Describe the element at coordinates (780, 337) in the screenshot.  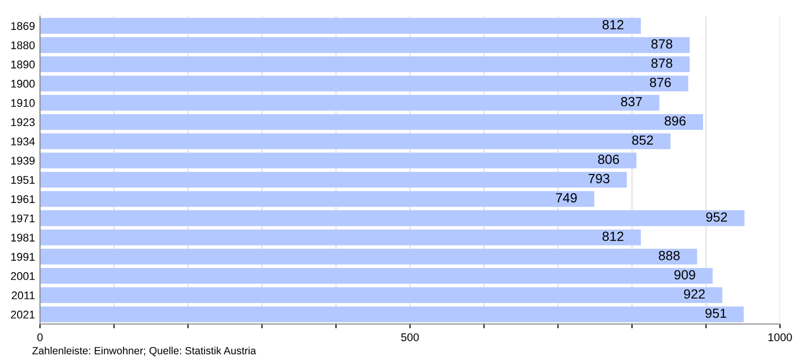
I see `x-tick-label: 1000` at that location.